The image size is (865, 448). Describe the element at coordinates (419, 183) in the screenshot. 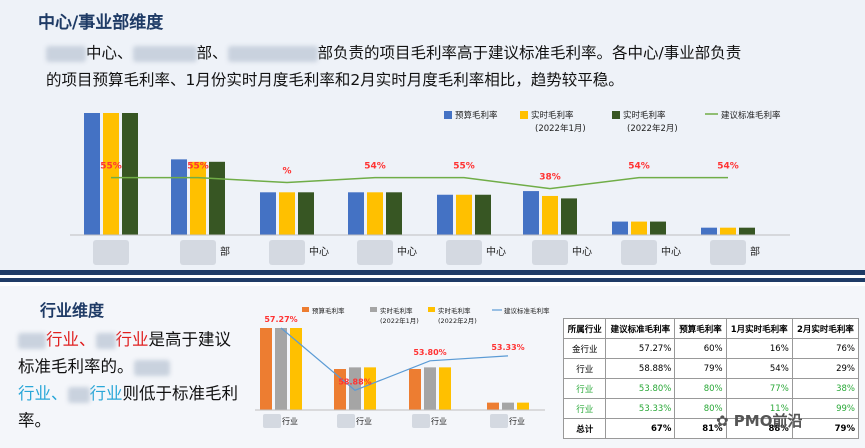

I see `series-line` at that location.